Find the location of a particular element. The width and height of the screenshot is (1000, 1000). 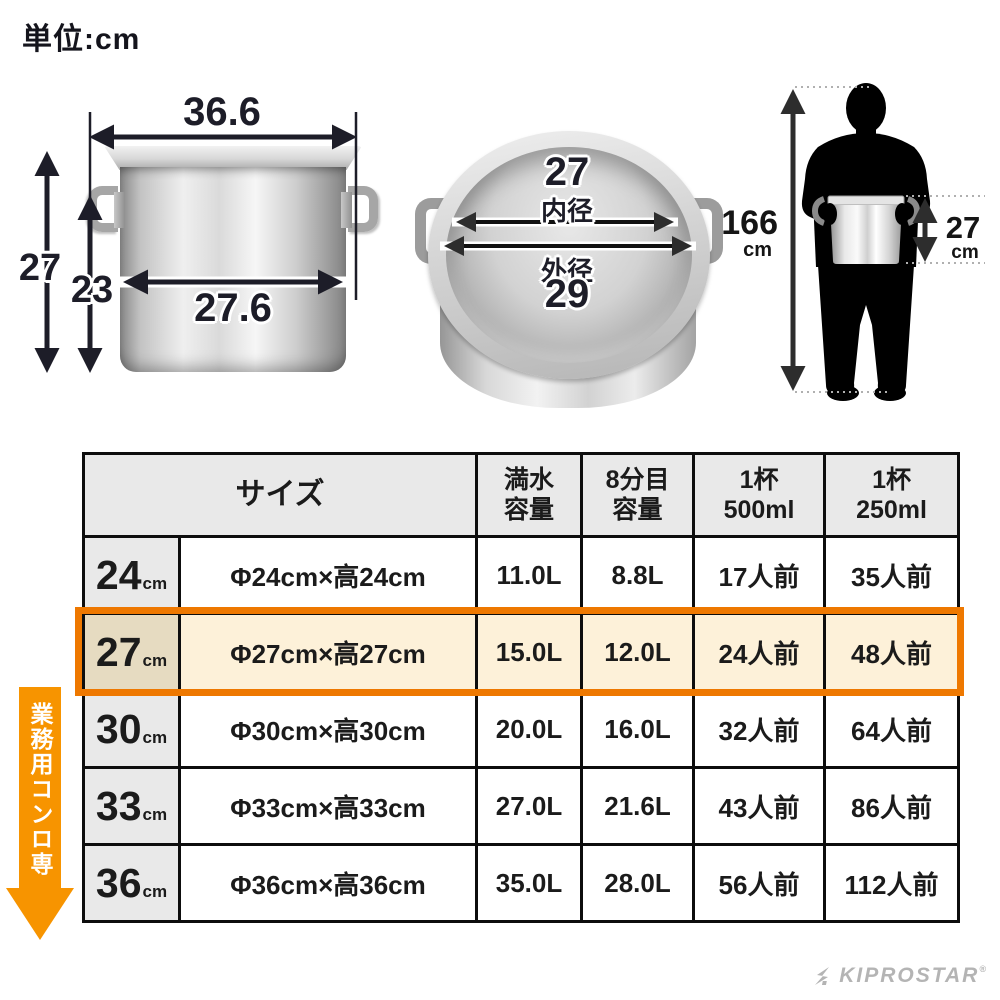

kiprostar-logo-text: KIPROSTAR® is located at coordinates (913, 975).